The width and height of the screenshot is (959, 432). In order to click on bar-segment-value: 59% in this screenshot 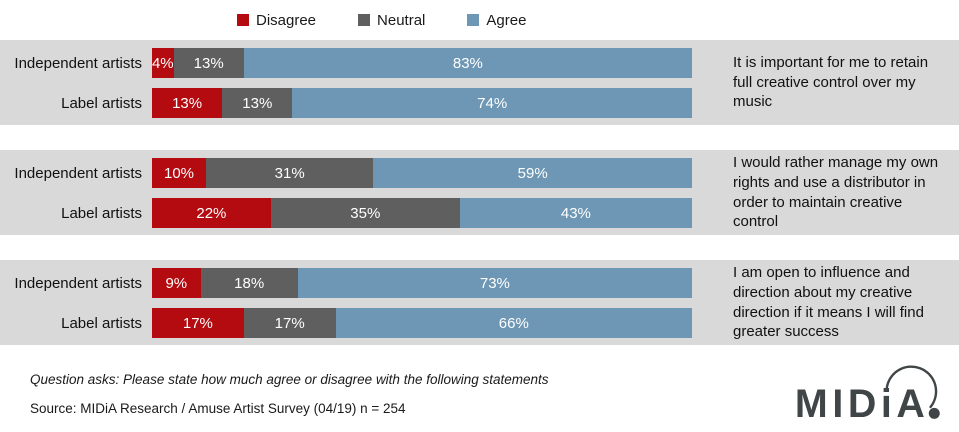, I will do `click(532, 173)`.